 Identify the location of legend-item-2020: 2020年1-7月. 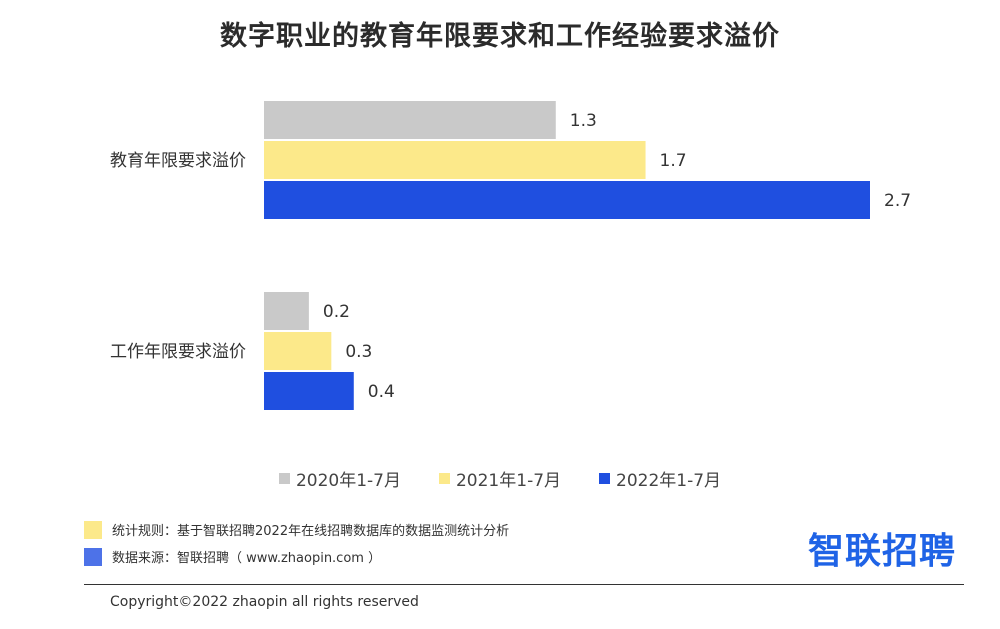
(339, 478).